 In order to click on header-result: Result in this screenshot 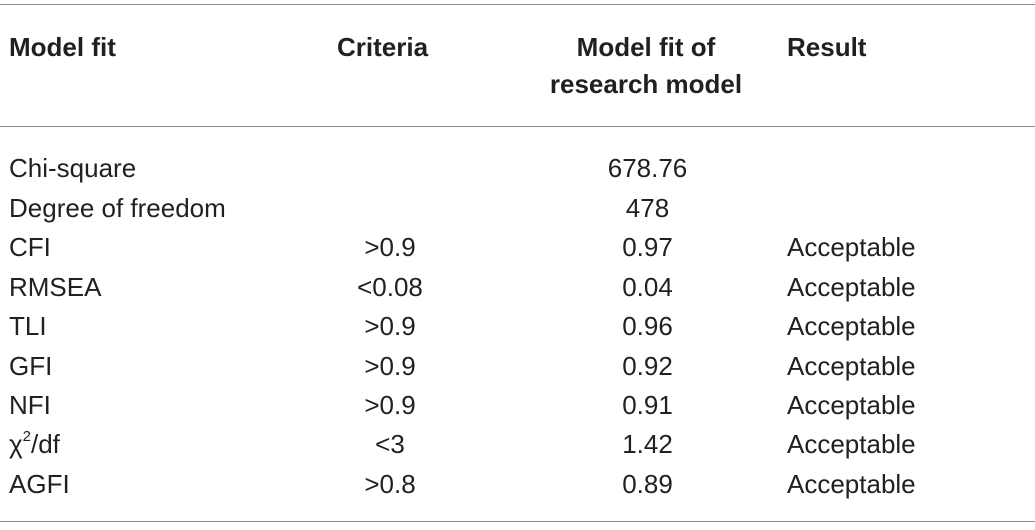, I will do `click(827, 47)`.